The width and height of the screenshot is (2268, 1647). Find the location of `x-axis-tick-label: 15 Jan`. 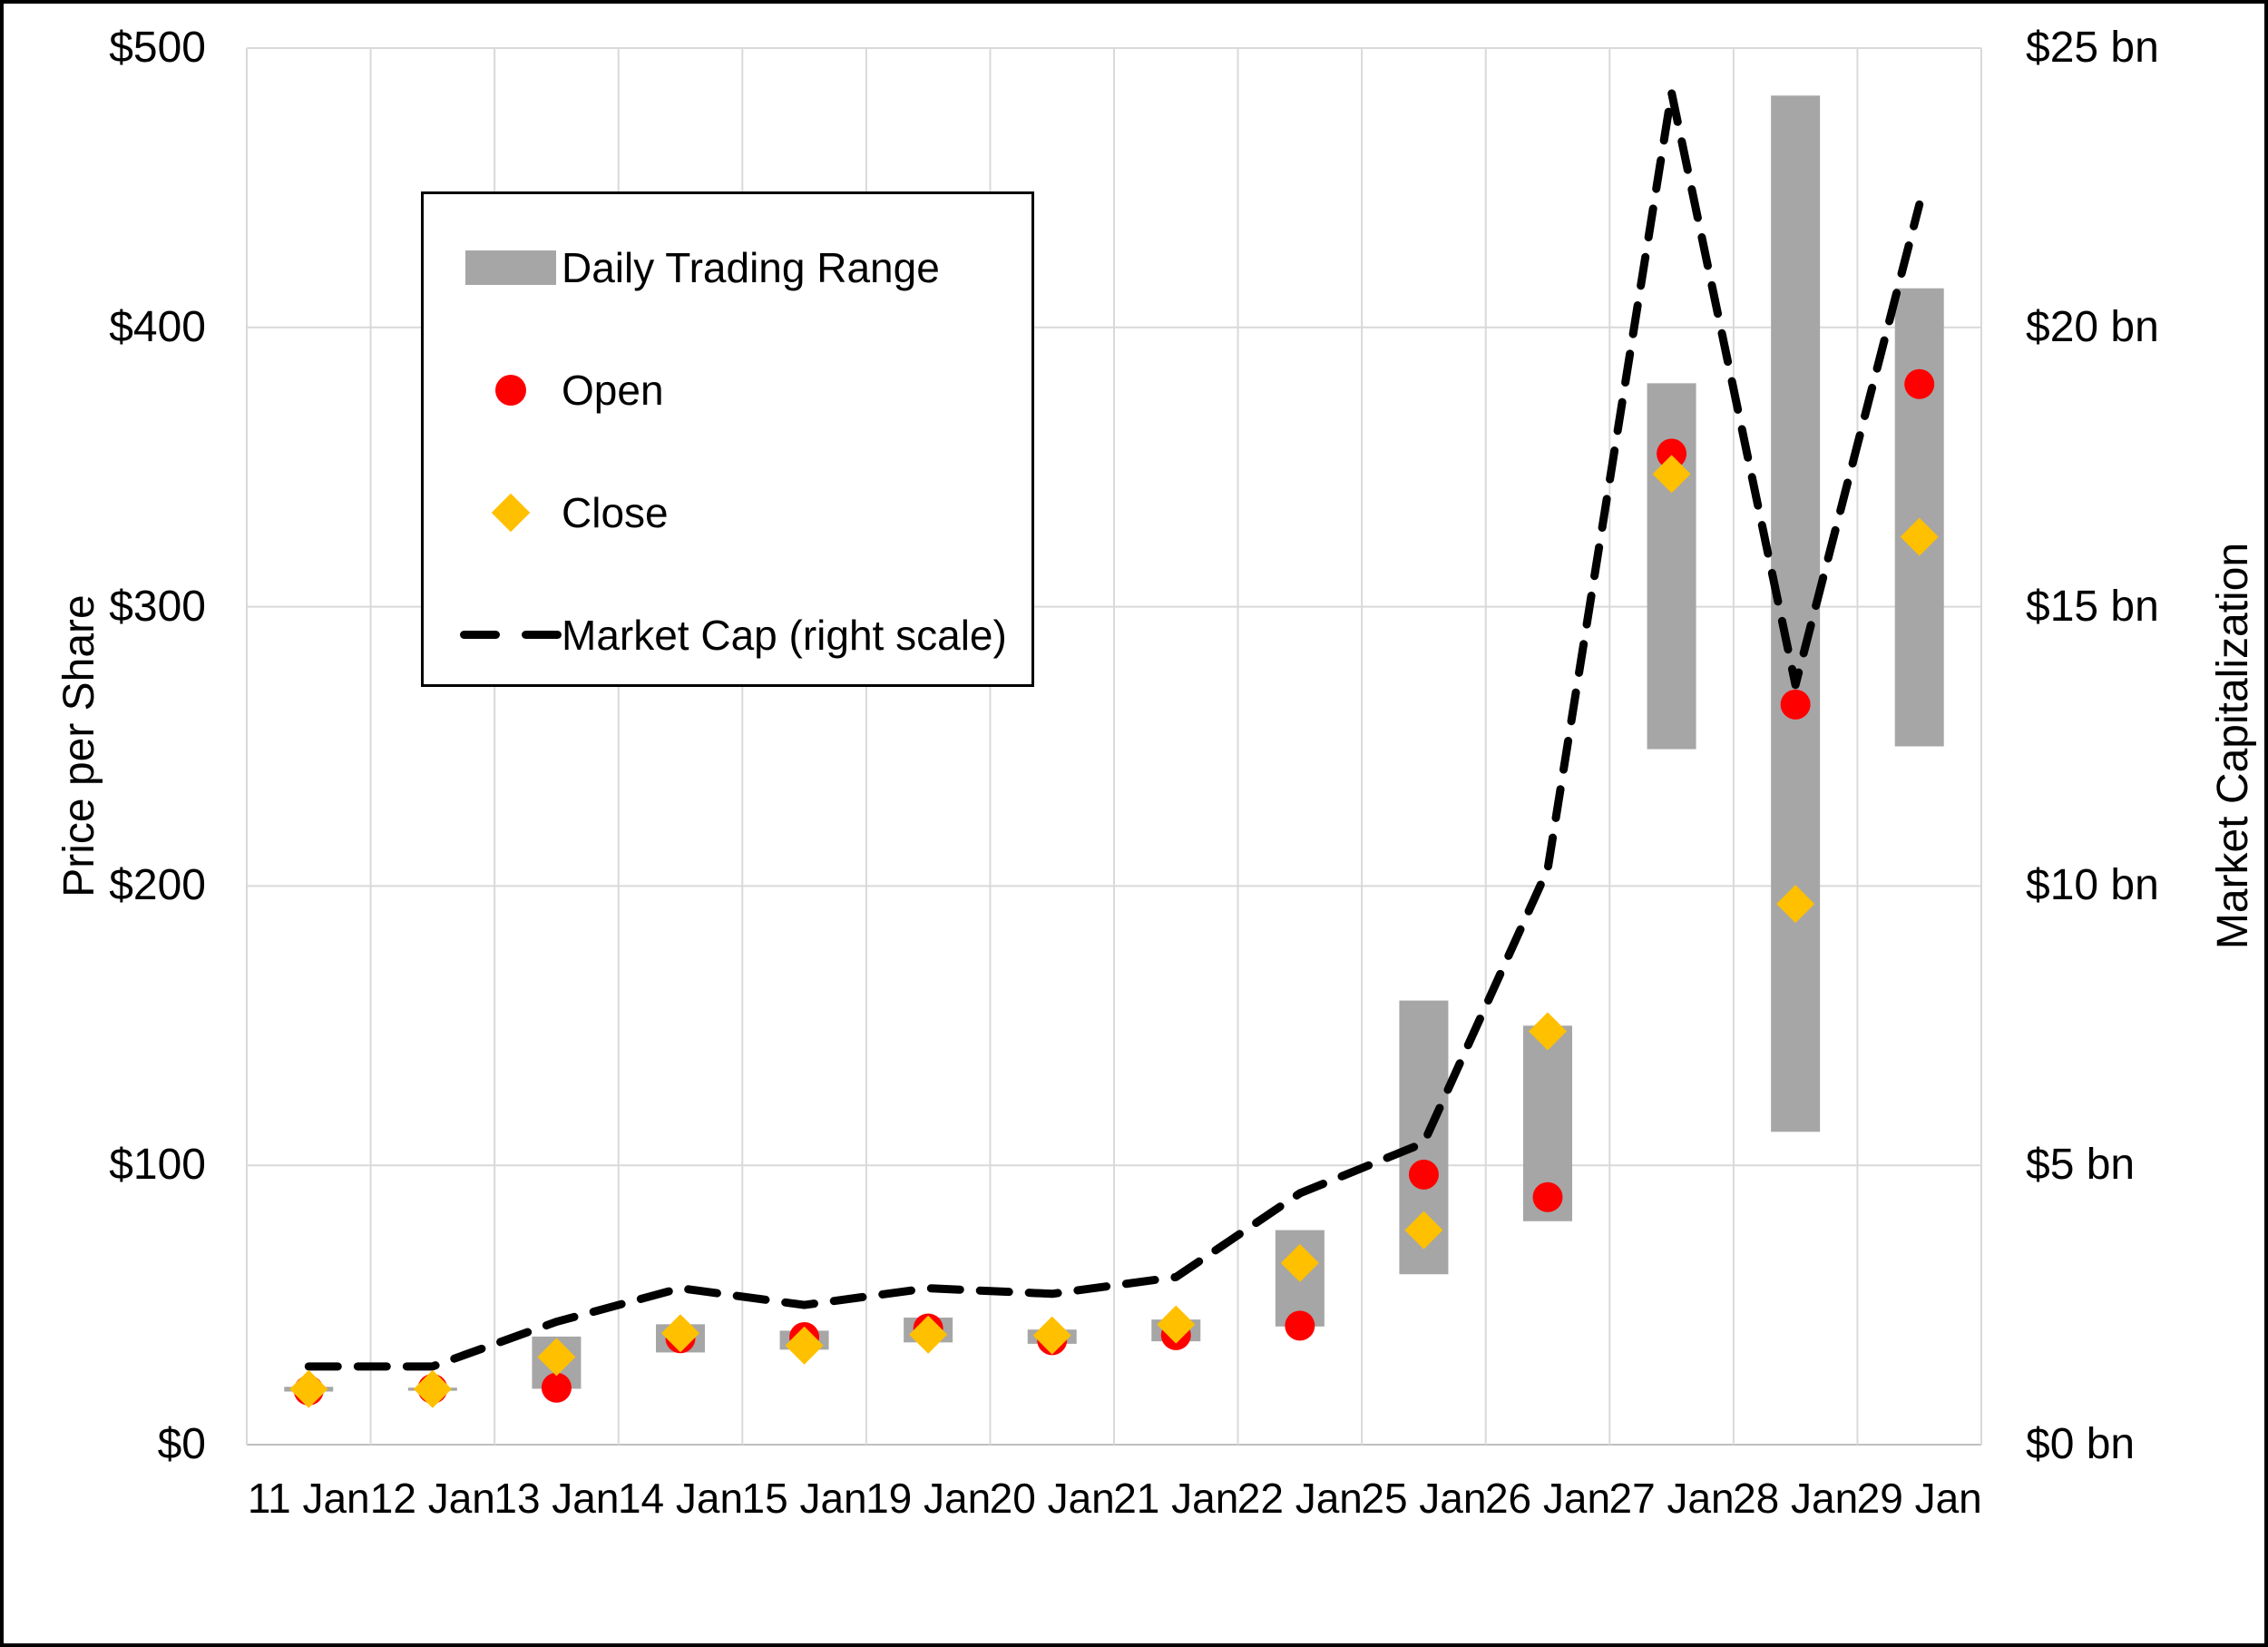

x-axis-tick-label: 15 Jan is located at coordinates (804, 1498).